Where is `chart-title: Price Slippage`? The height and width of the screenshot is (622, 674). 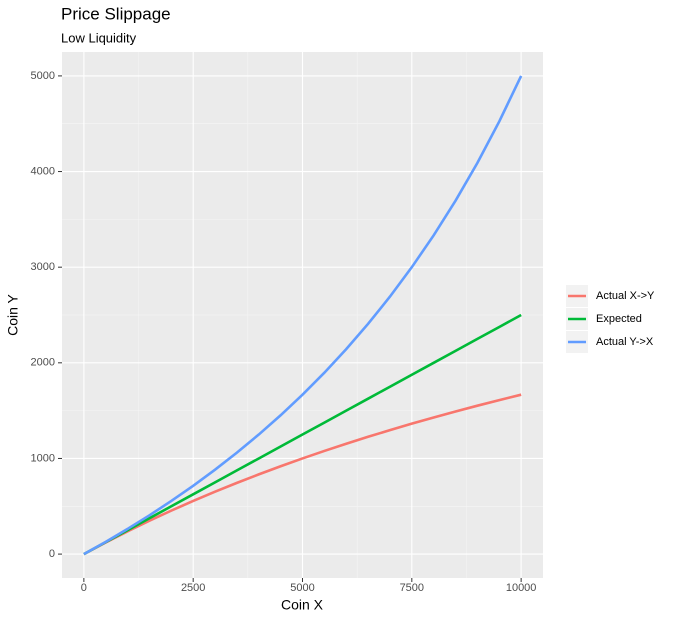 chart-title: Price Slippage is located at coordinates (116, 13).